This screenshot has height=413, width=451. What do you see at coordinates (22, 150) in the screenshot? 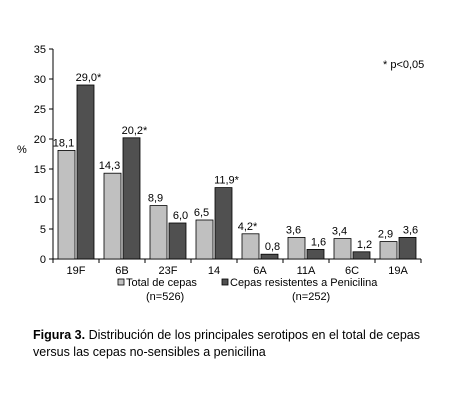
I see `y-axis-label: %` at bounding box center [22, 150].